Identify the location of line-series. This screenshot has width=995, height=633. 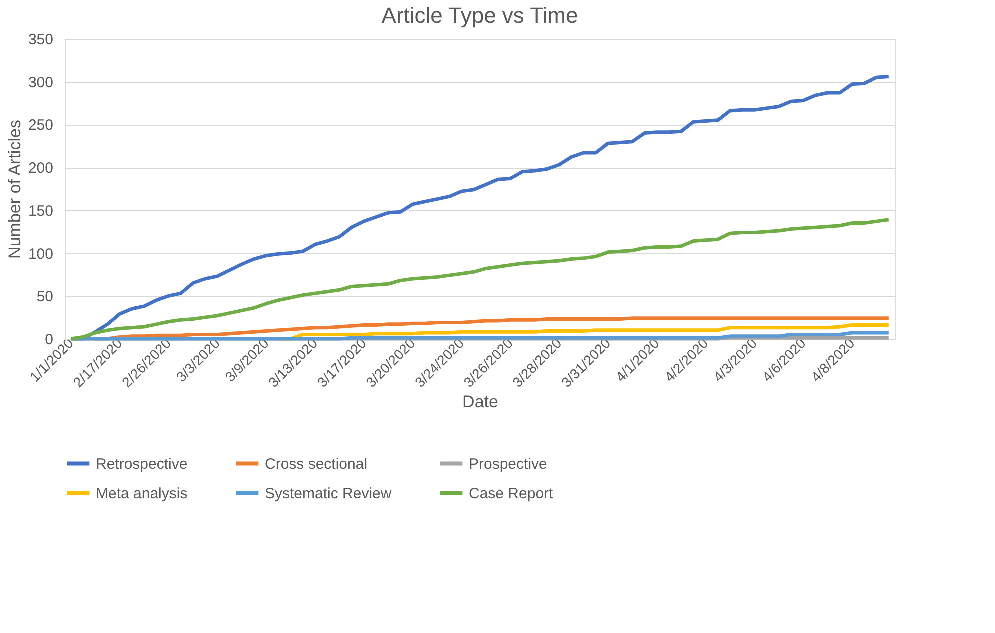
(480, 336).